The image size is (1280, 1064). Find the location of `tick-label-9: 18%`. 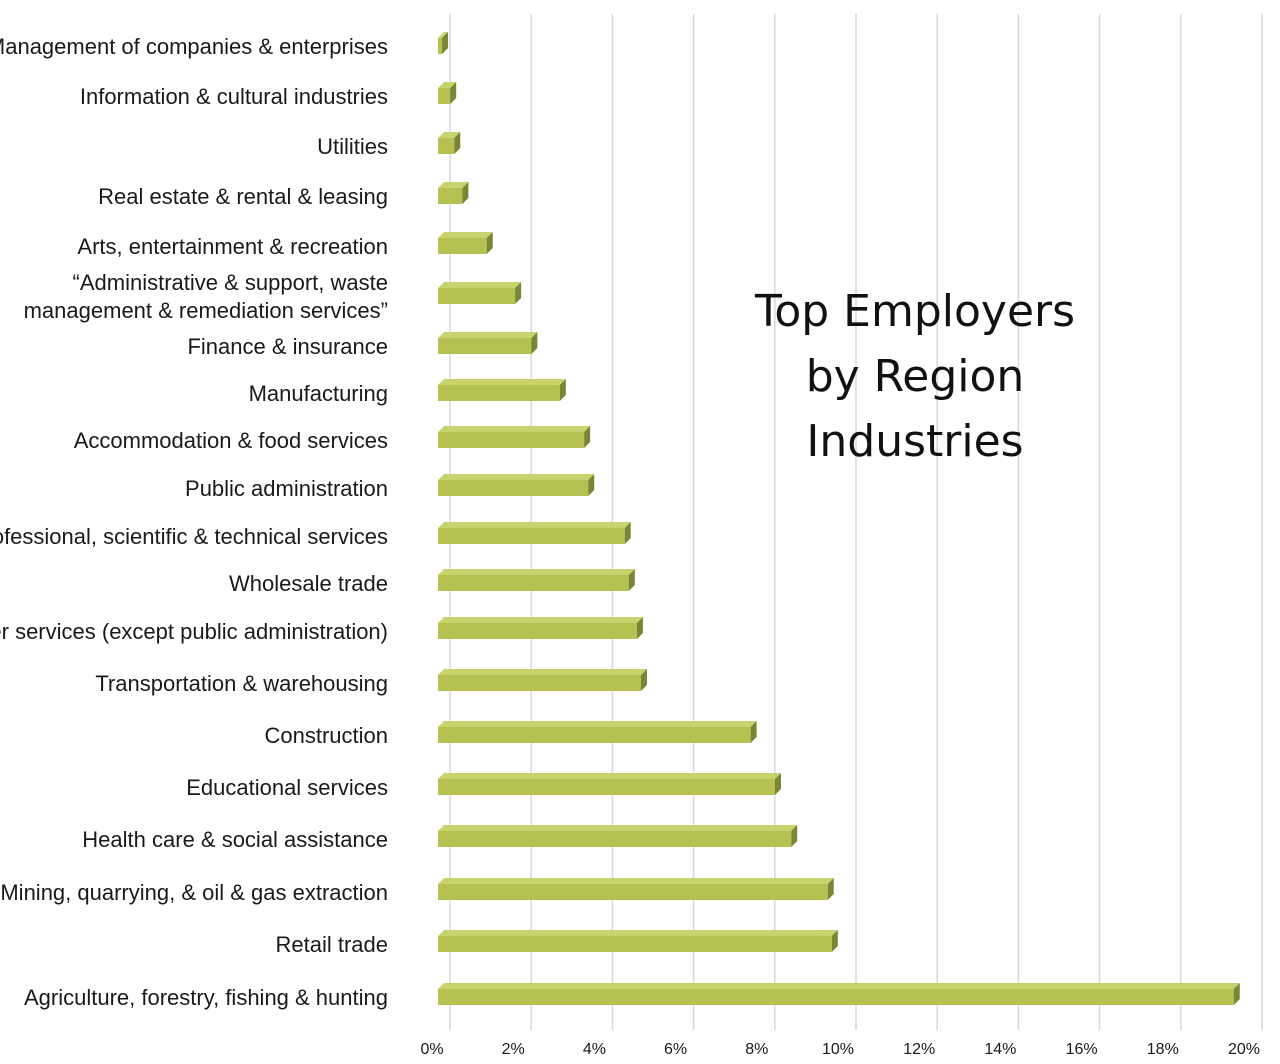

tick-label-9: 18% is located at coordinates (1163, 1049).